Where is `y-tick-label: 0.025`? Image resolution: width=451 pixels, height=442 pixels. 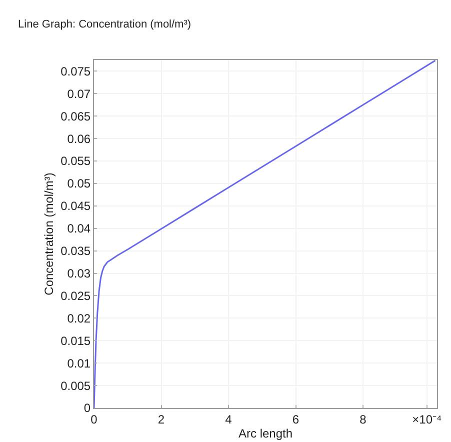 y-tick-label: 0.025 is located at coordinates (75, 295).